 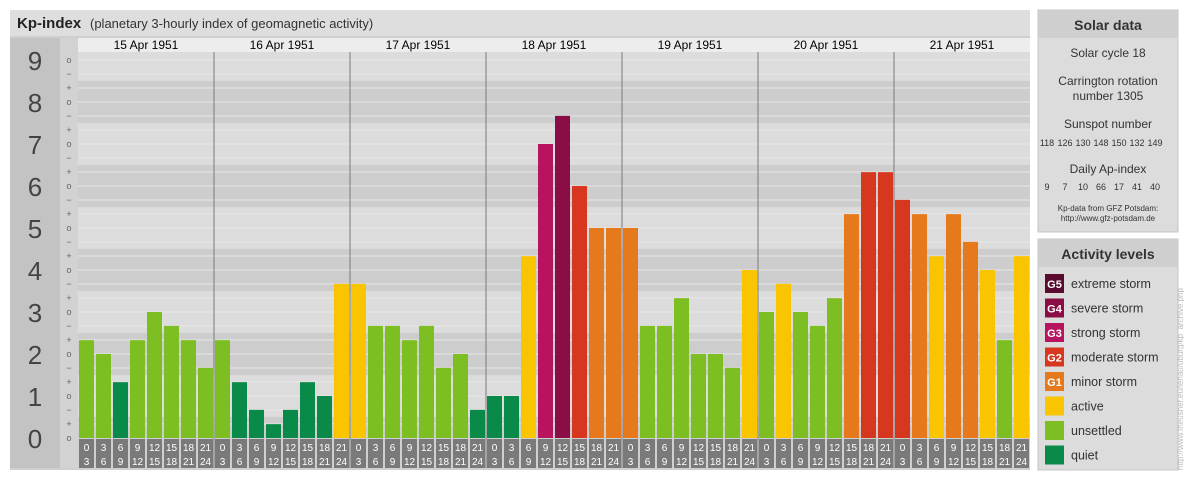 I want to click on sunspot-label: Sunspot number, so click(x=1108, y=124).